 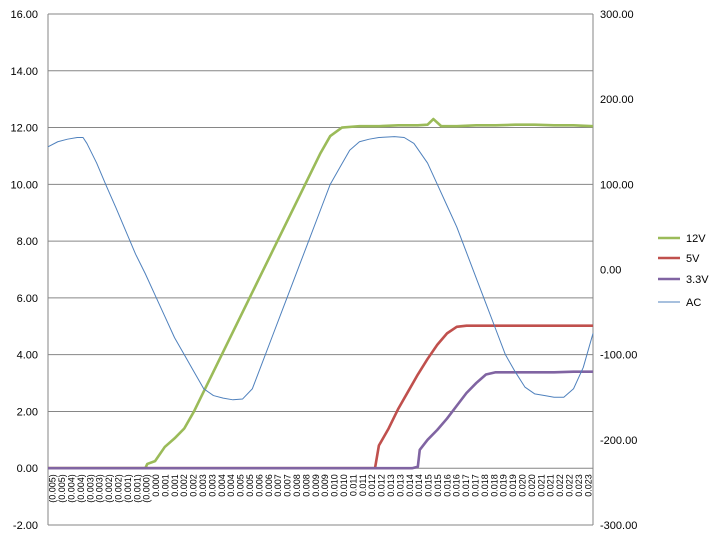 I want to click on left-tick-label: 16.00, so click(x=24, y=15).